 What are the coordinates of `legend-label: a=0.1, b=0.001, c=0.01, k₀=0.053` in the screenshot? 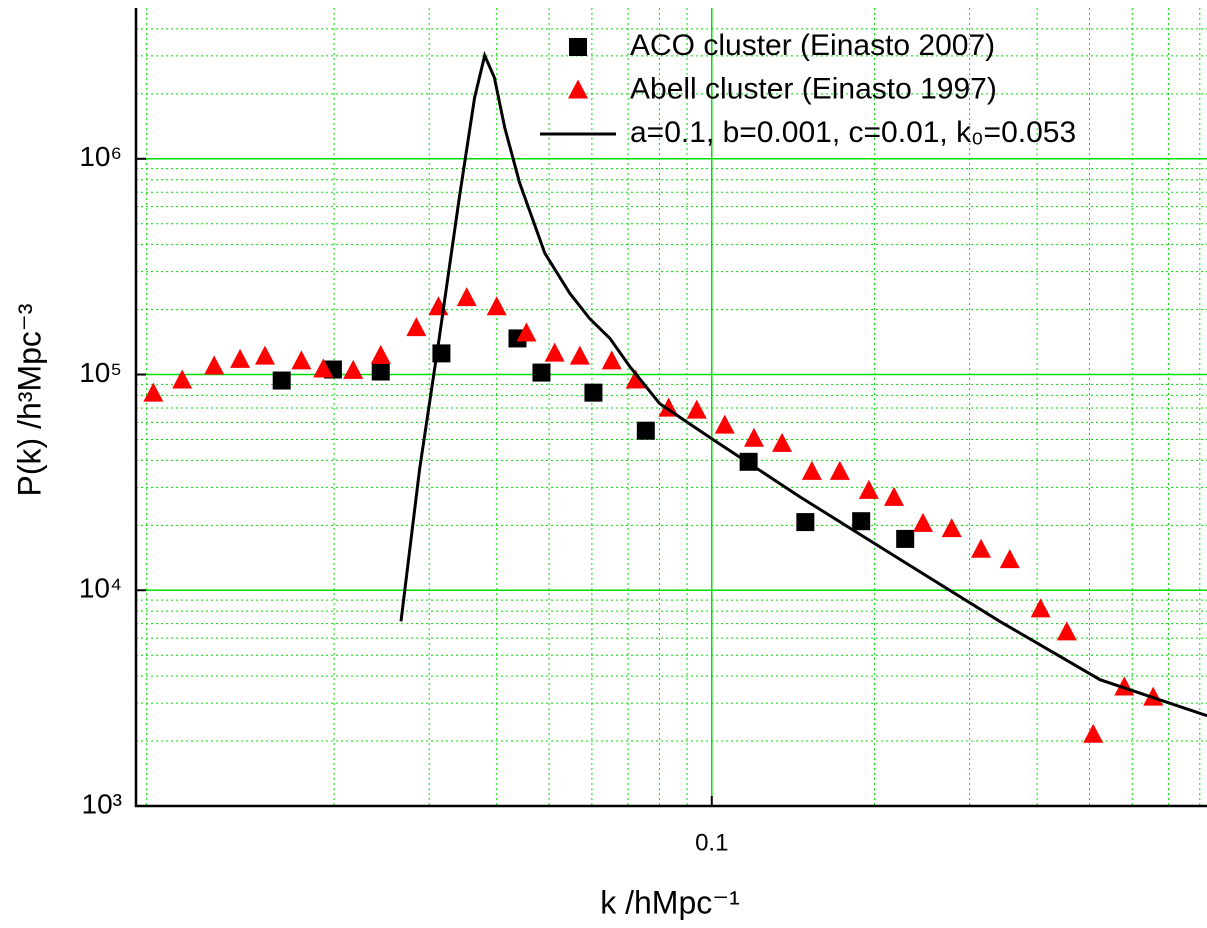 It's located at (853, 132).